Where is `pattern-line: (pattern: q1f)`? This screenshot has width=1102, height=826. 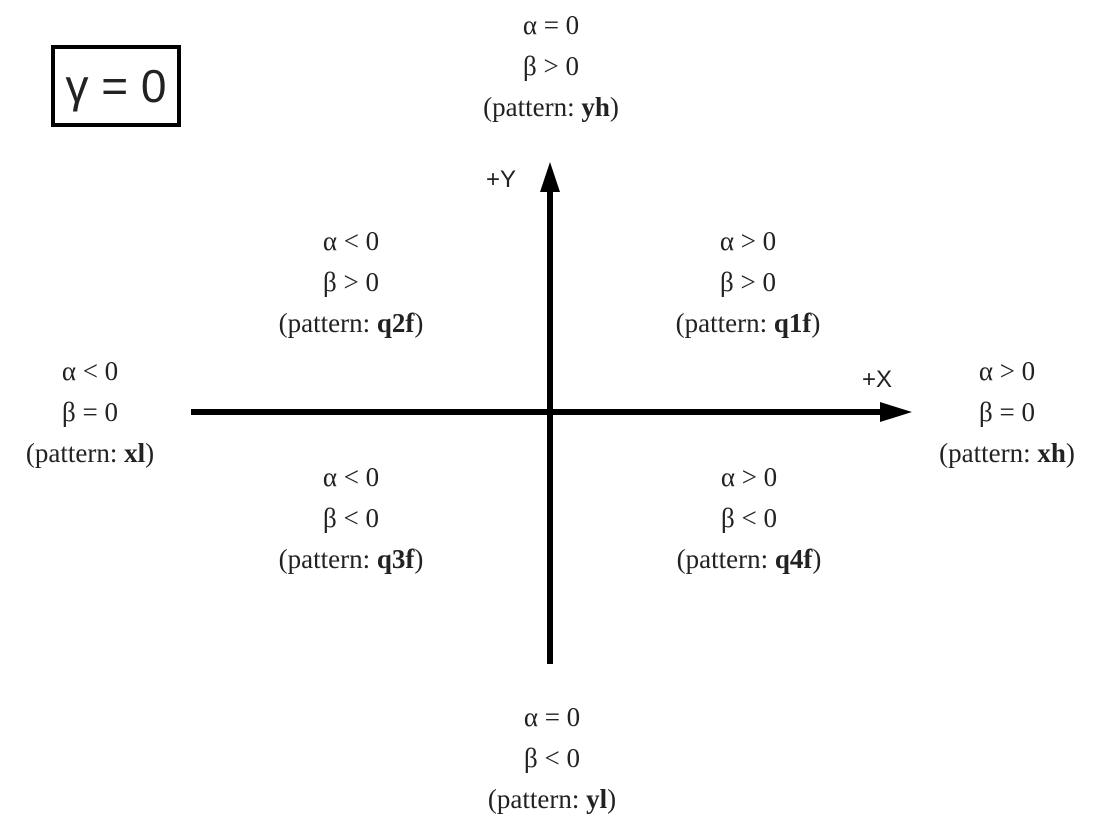
pattern-line: (pattern: q1f) is located at coordinates (748, 323).